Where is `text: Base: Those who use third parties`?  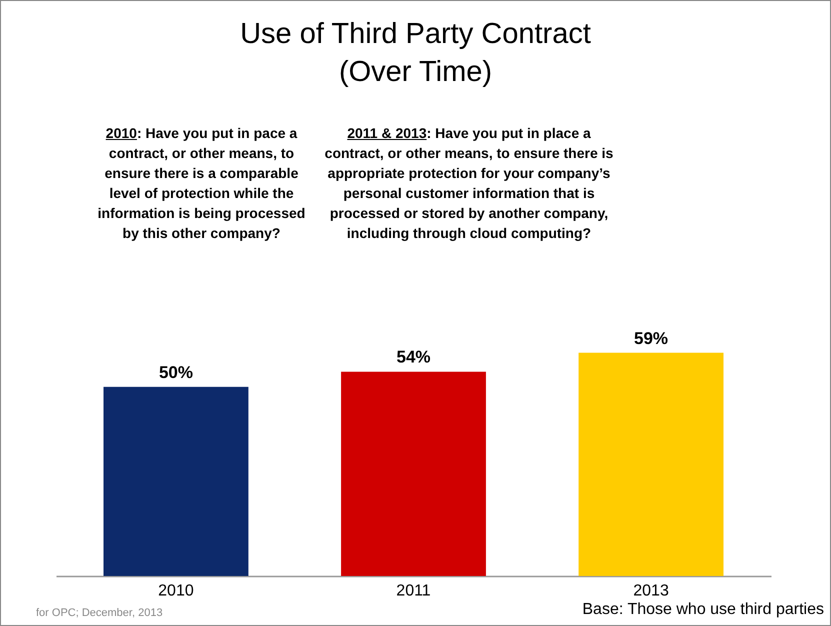 text: Base: Those who use third parties is located at coordinates (703, 610).